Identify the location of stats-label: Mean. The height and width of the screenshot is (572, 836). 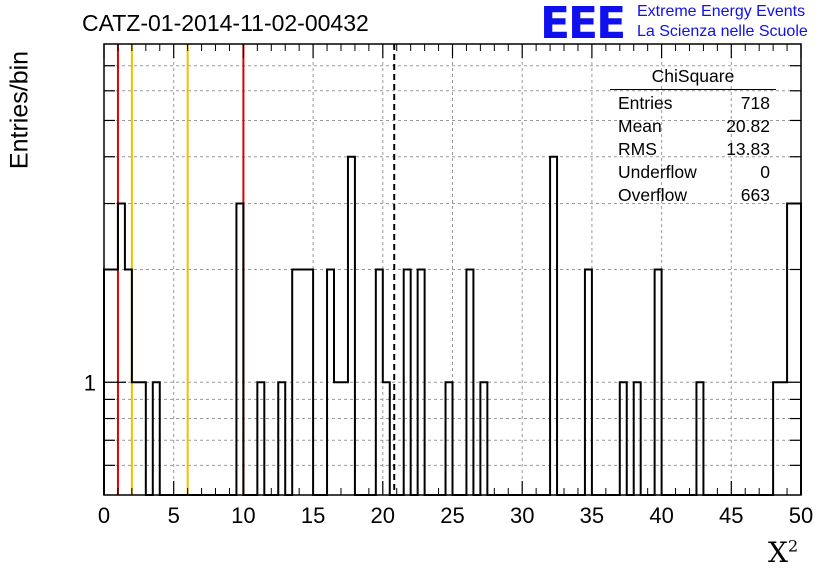
(640, 126).